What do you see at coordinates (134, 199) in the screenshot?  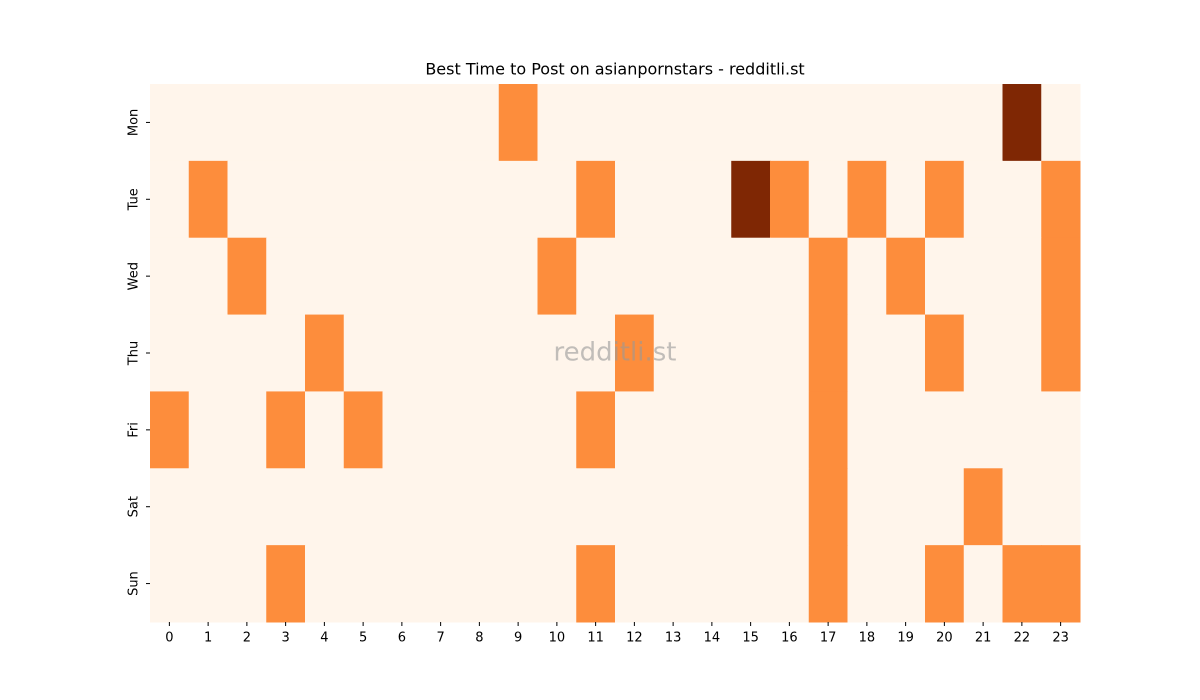 I see `y-tick-label: Tue` at bounding box center [134, 199].